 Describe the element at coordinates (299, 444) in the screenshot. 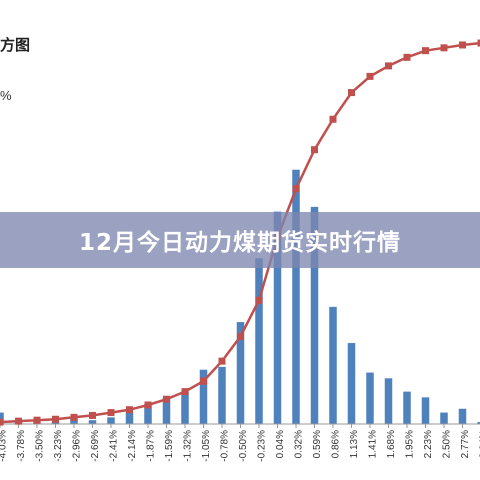

I see `x-tick-label: 0.32%` at that location.